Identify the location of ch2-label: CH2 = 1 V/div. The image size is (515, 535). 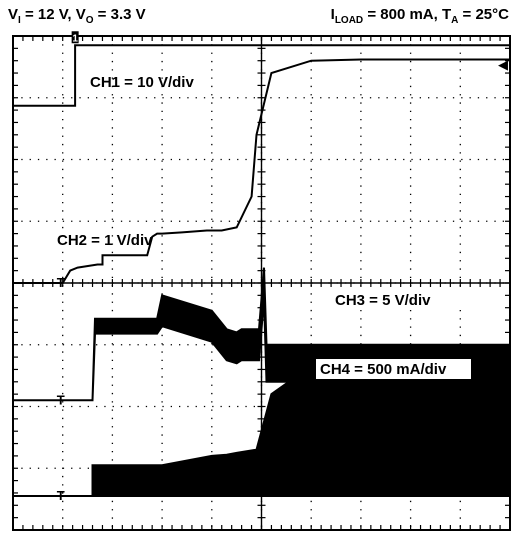
(105, 240).